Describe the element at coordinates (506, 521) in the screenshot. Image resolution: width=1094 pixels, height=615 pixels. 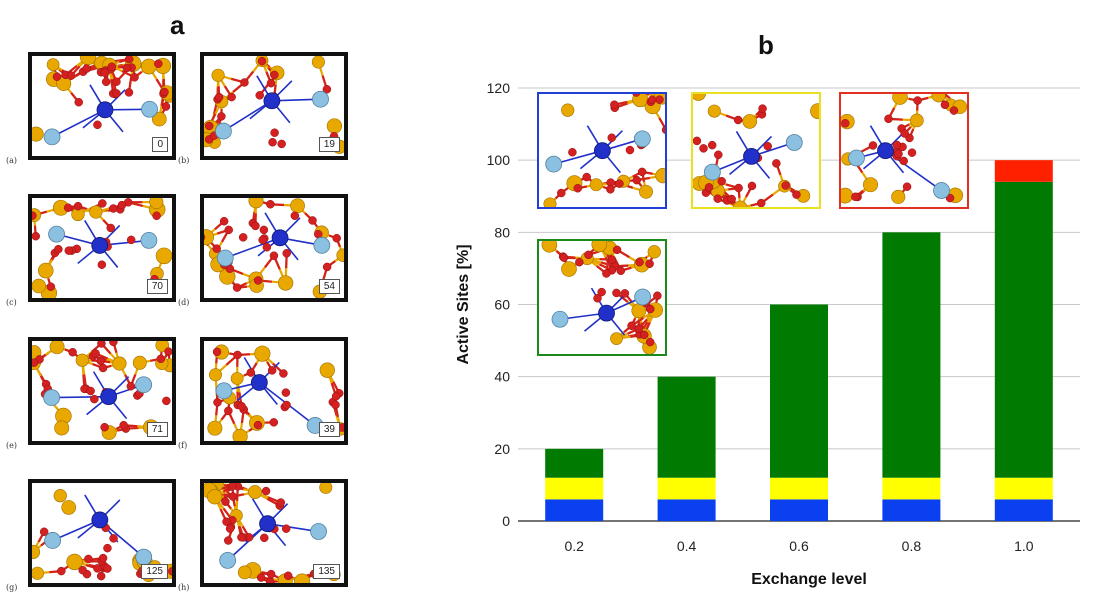
I see `y-tick-label: 0` at that location.